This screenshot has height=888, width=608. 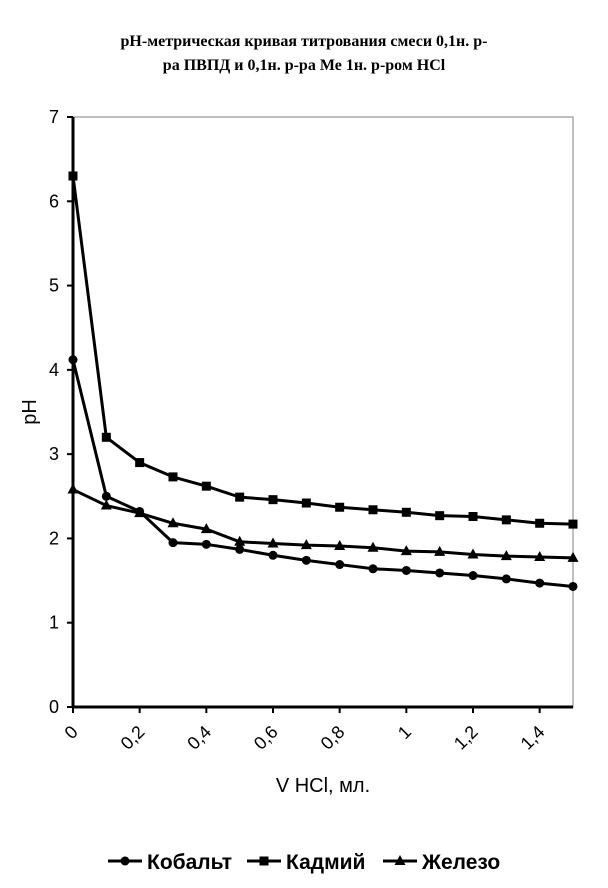 I want to click on x-axis-ticks: 0 0,2 0,4 0,6 0,8 1 1,2 1,4, so click(x=305, y=730).